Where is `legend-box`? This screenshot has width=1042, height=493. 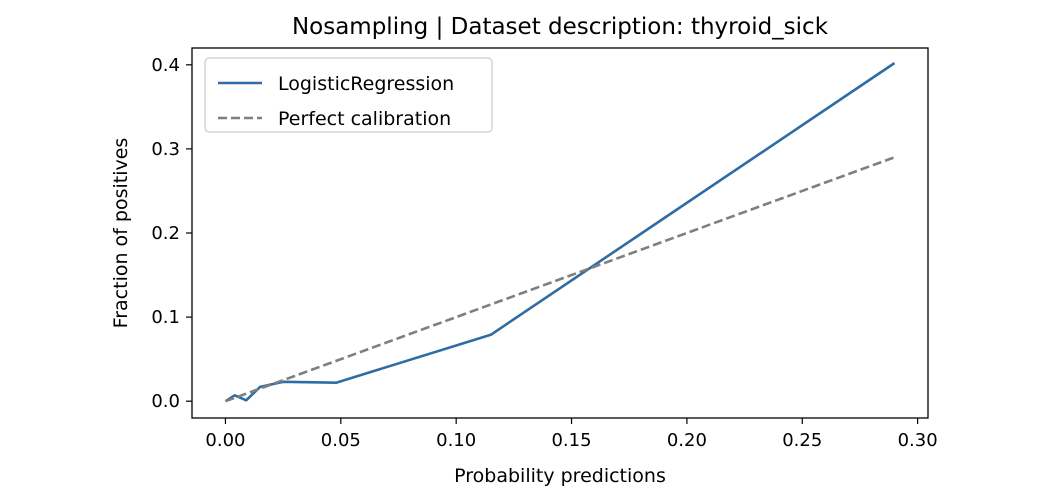 legend-box is located at coordinates (348, 95).